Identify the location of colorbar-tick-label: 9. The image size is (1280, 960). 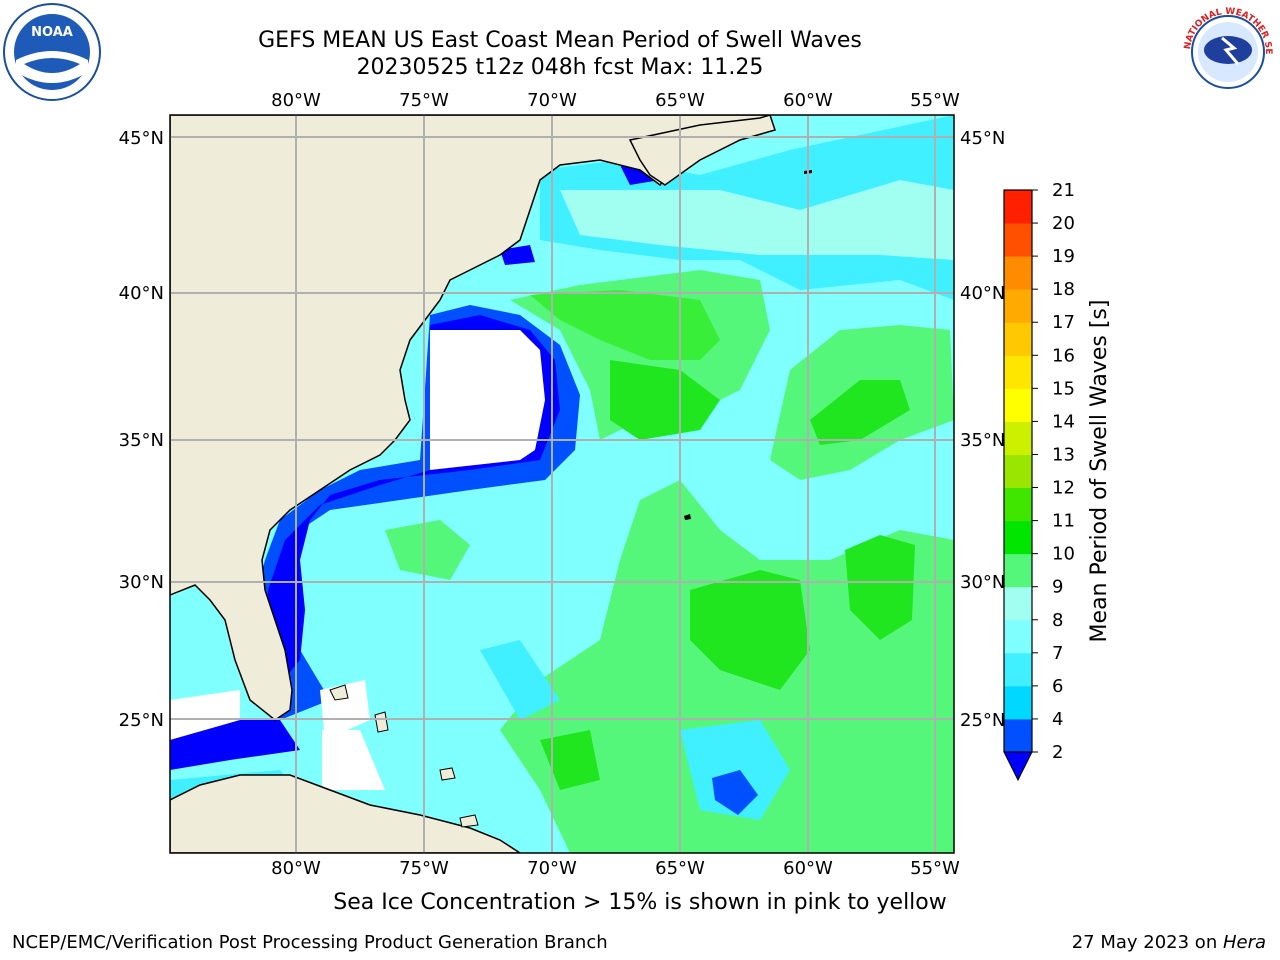
(1057, 587).